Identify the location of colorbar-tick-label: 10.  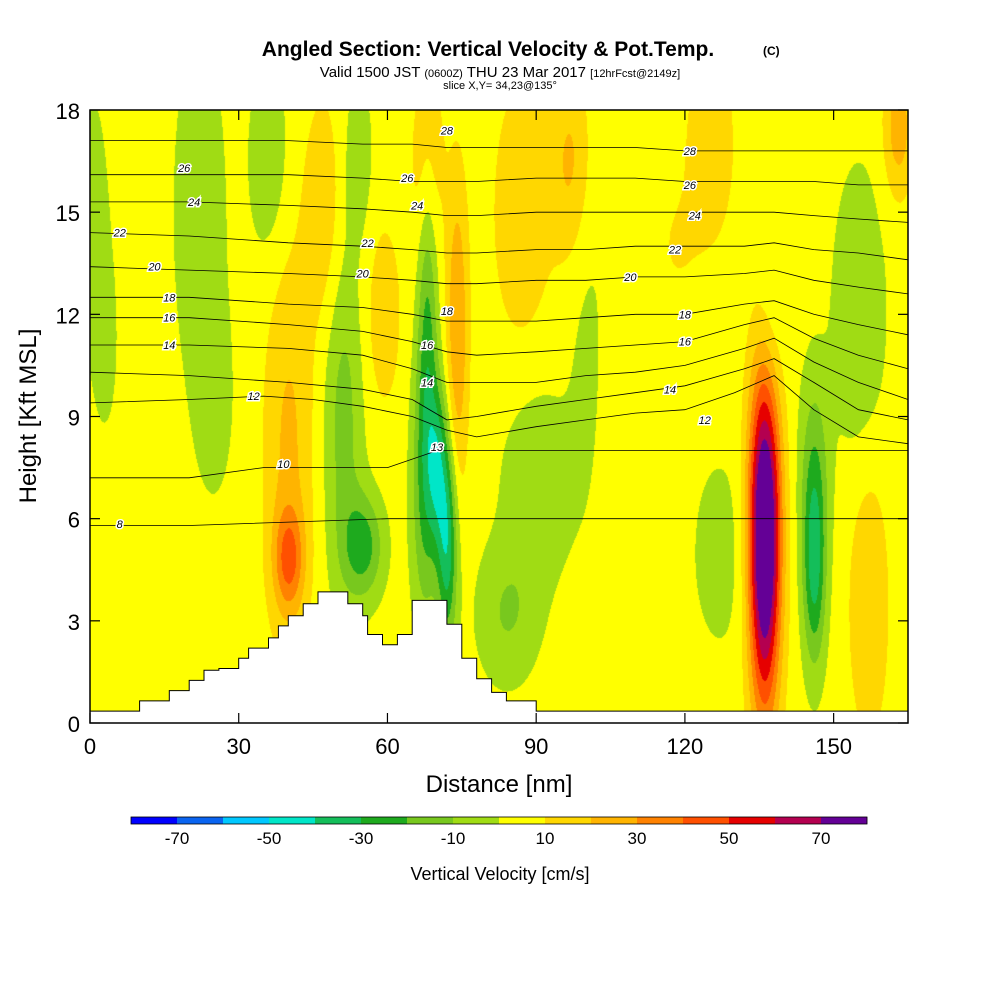
(545, 838).